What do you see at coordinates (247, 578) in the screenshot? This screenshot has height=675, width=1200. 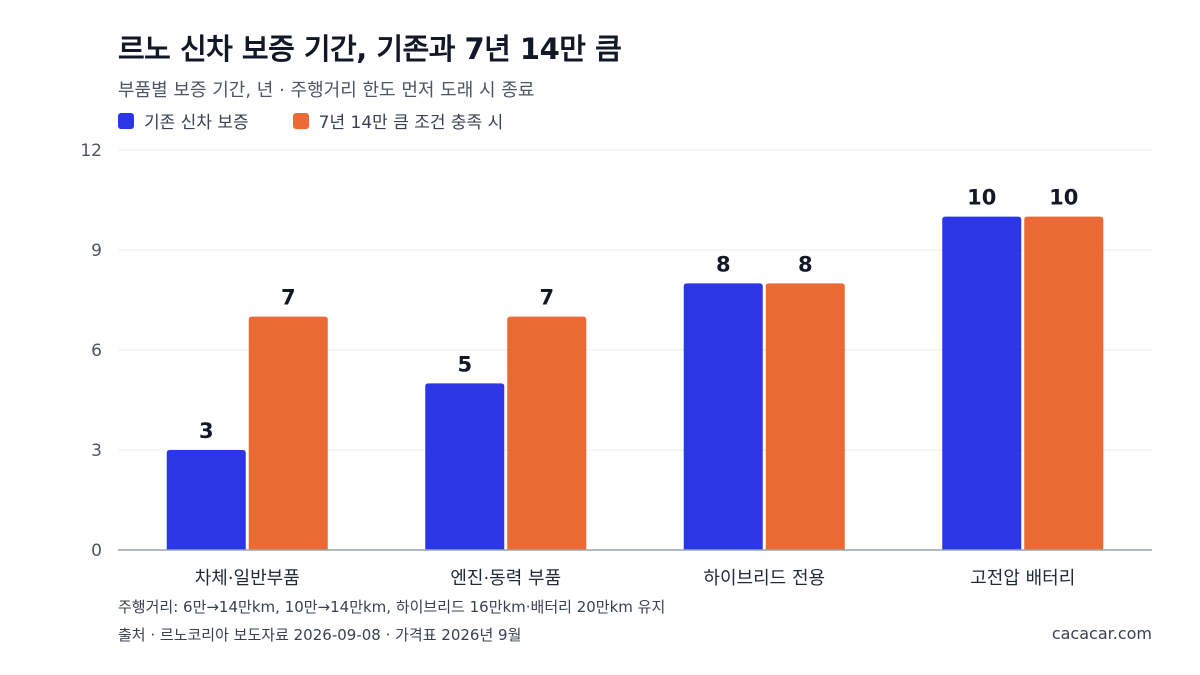 I see `x-tick-label: 차체·일반부품` at bounding box center [247, 578].